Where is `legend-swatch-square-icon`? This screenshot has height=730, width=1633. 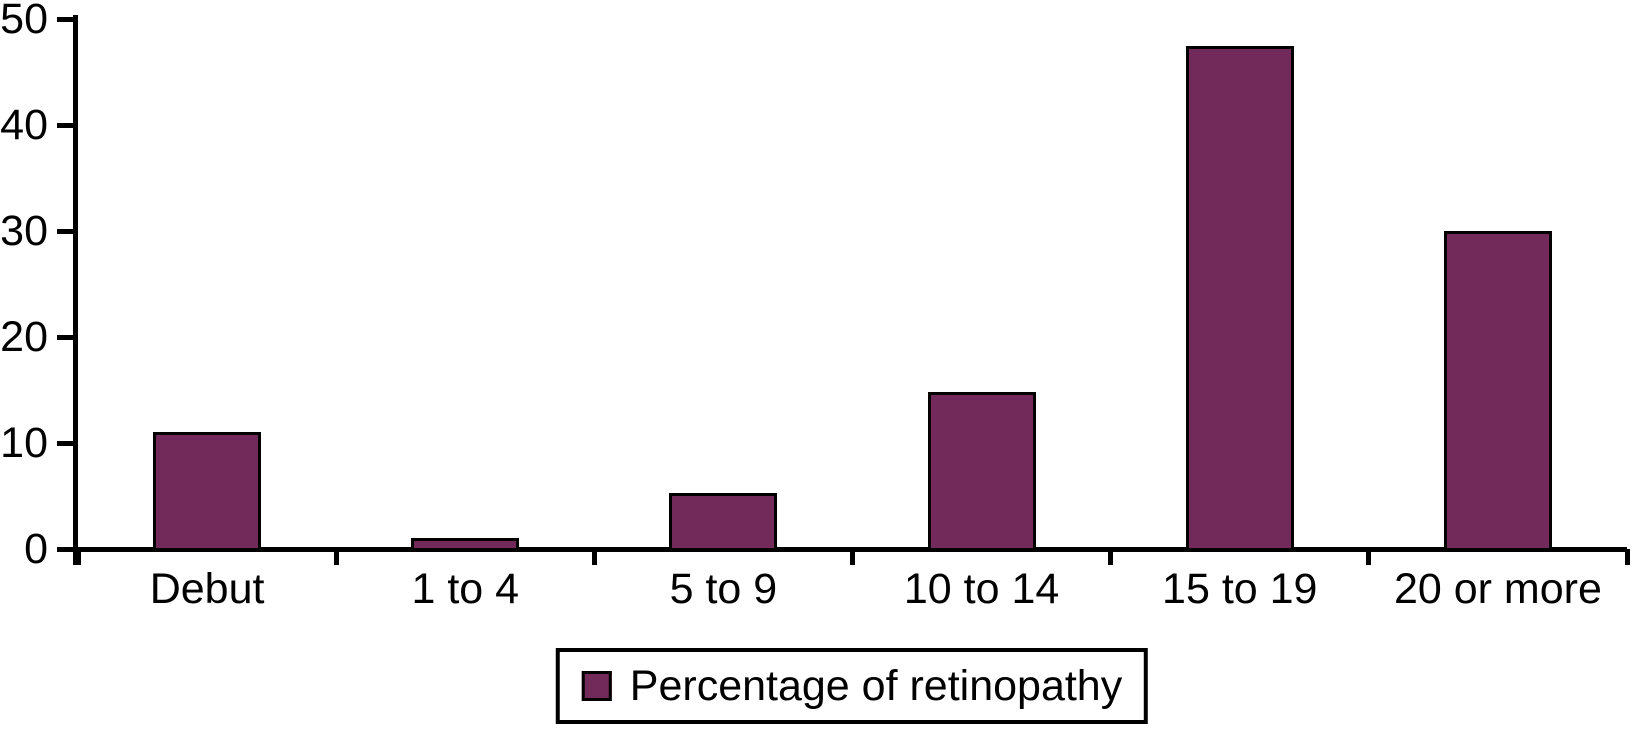 legend-swatch-square-icon is located at coordinates (596, 686).